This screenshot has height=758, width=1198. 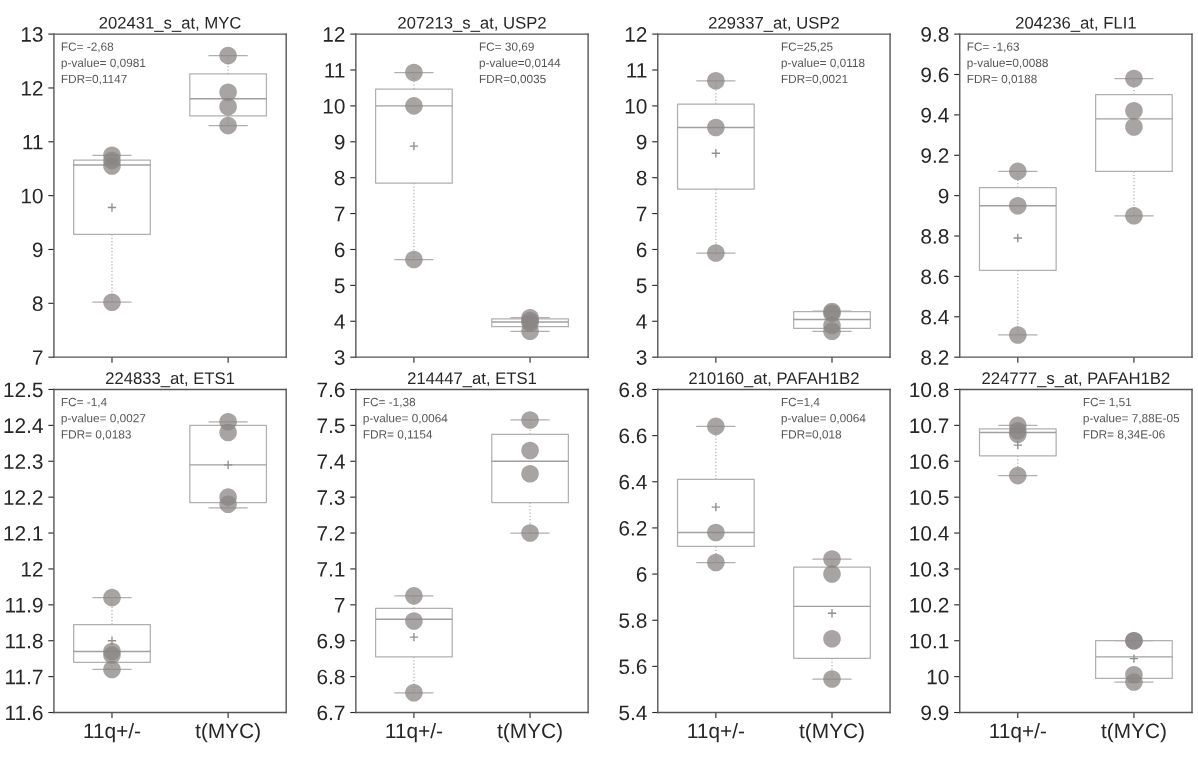 I want to click on y-tick-label: 11.6, so click(x=24, y=713).